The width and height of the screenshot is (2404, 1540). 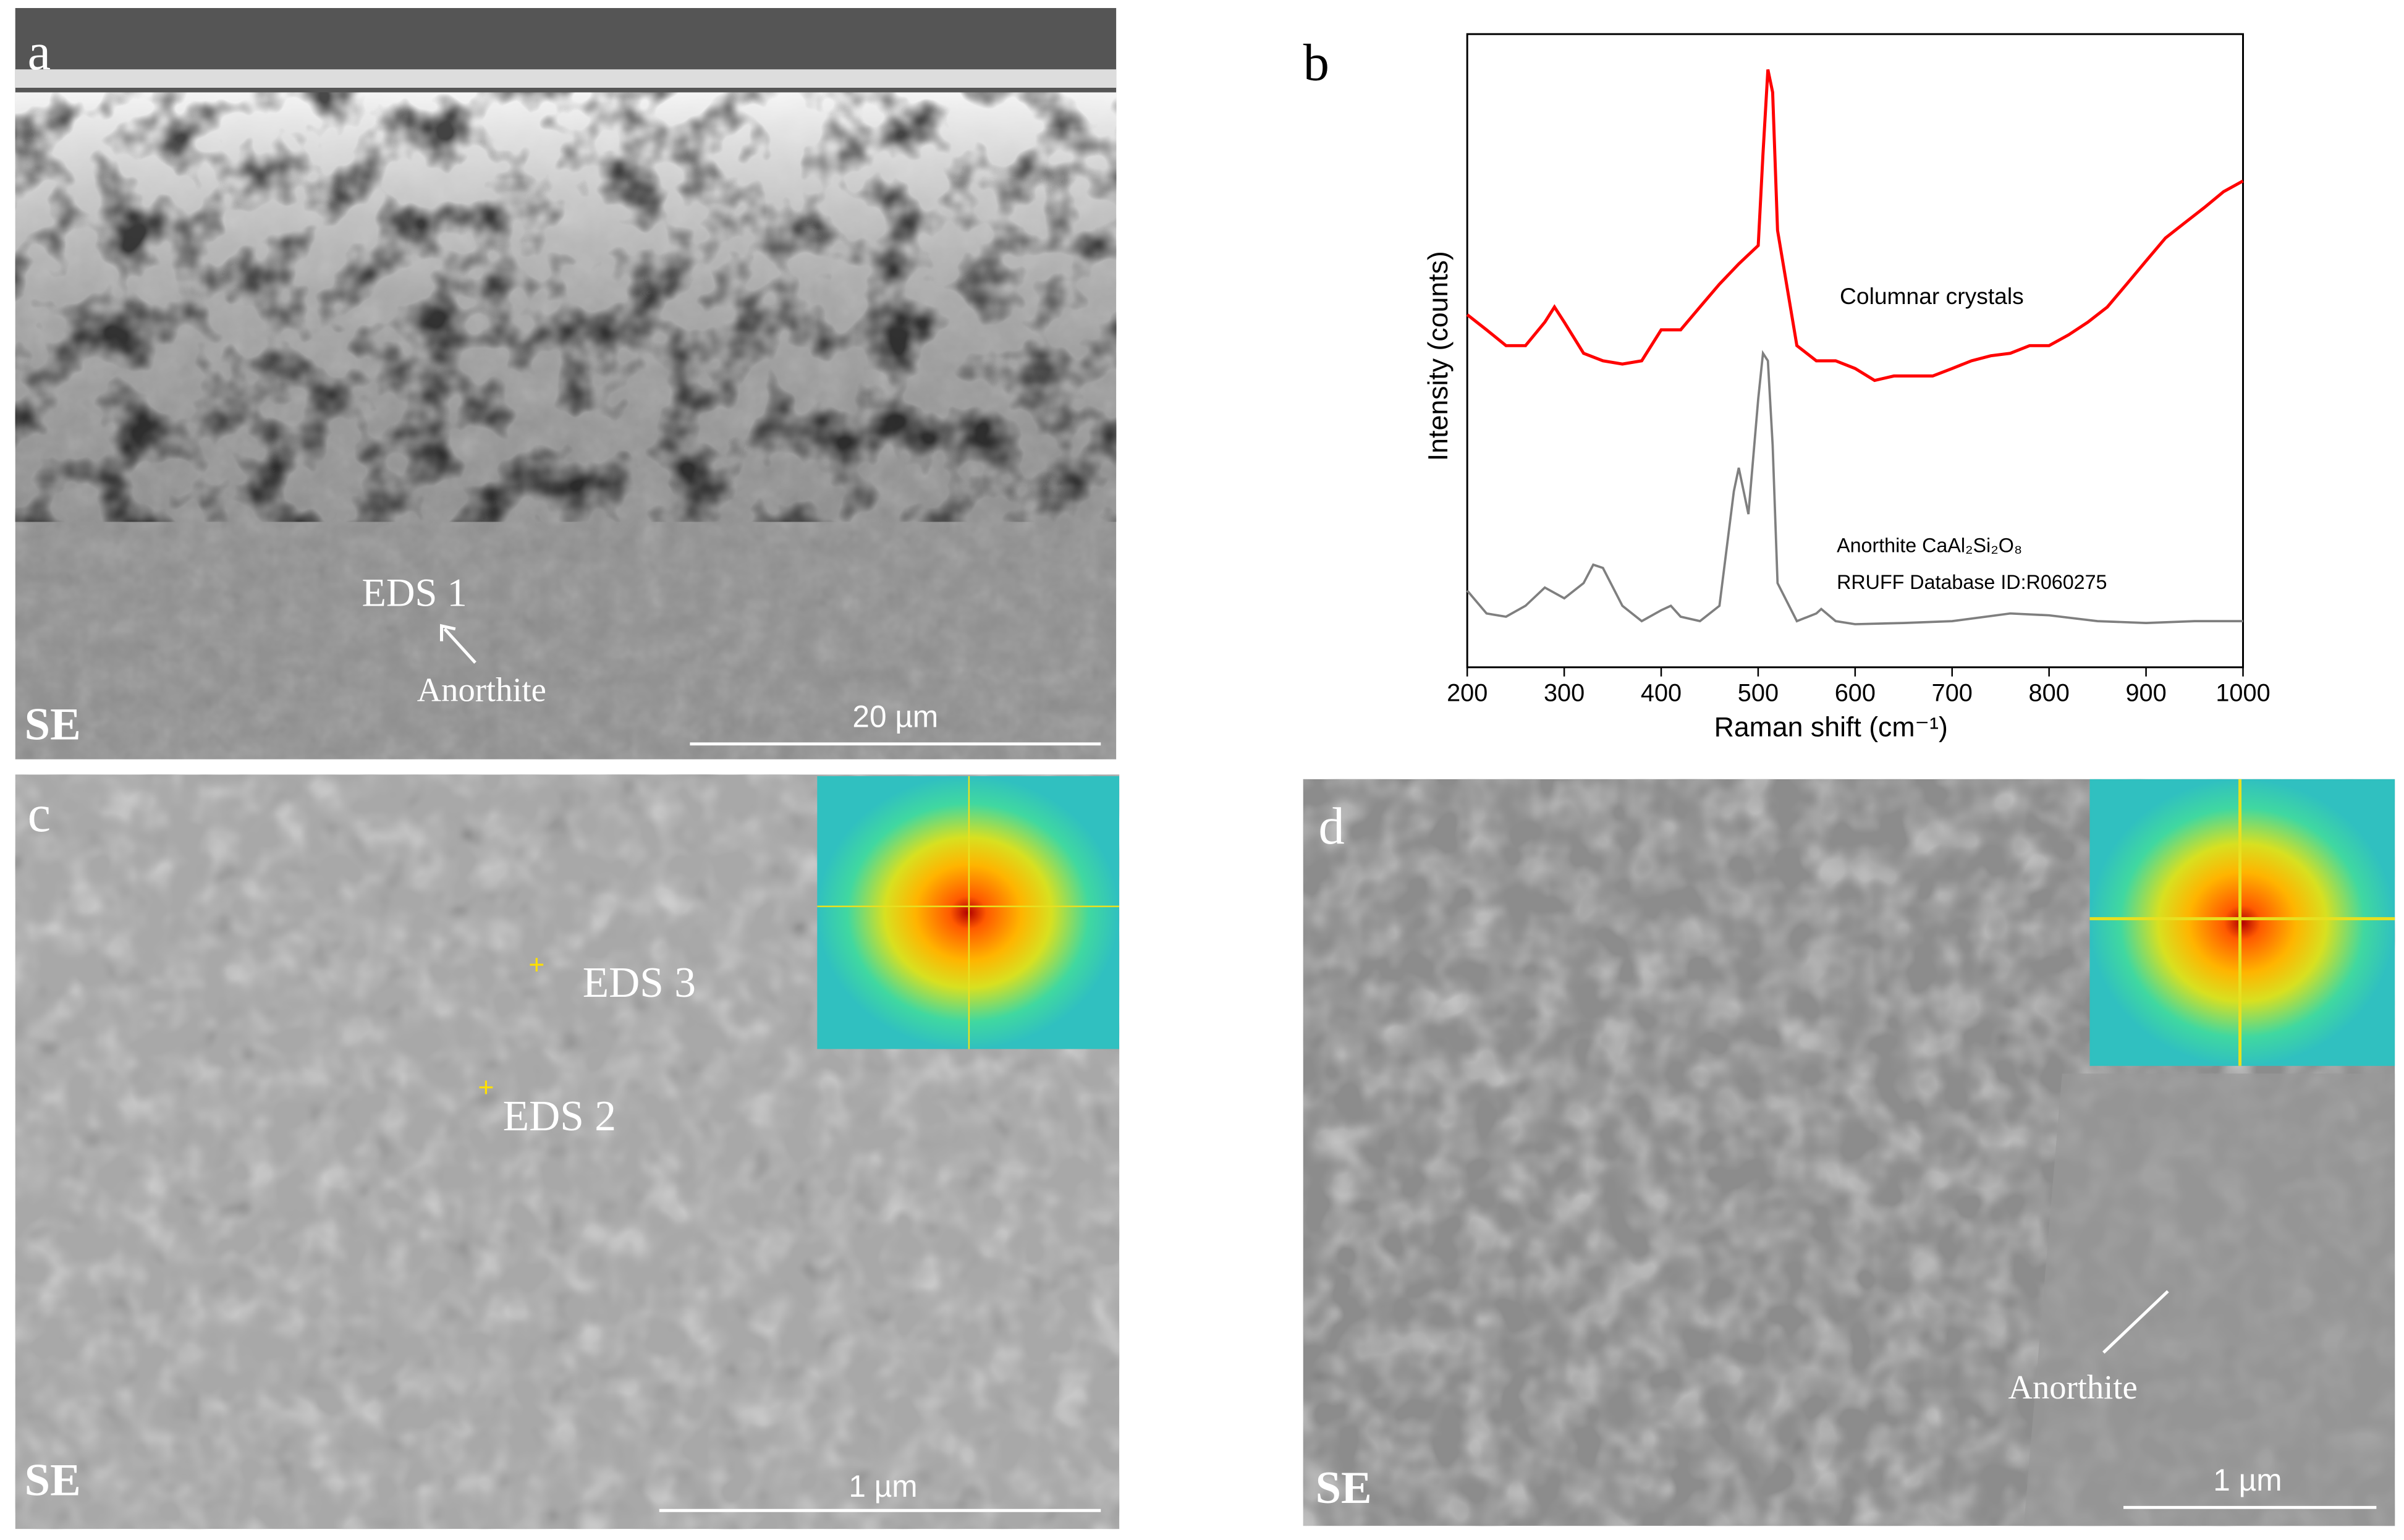 I want to click on coating-edge, so click(x=566, y=78).